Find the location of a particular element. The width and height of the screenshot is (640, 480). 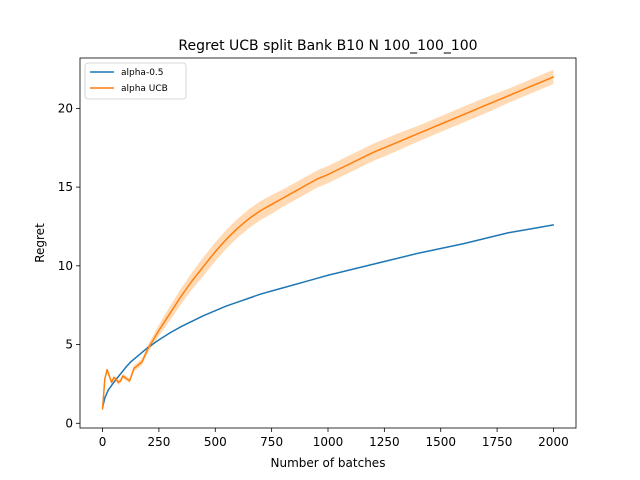

y-axis-ticks: 0 5 10 15 20 is located at coordinates (69, 265).